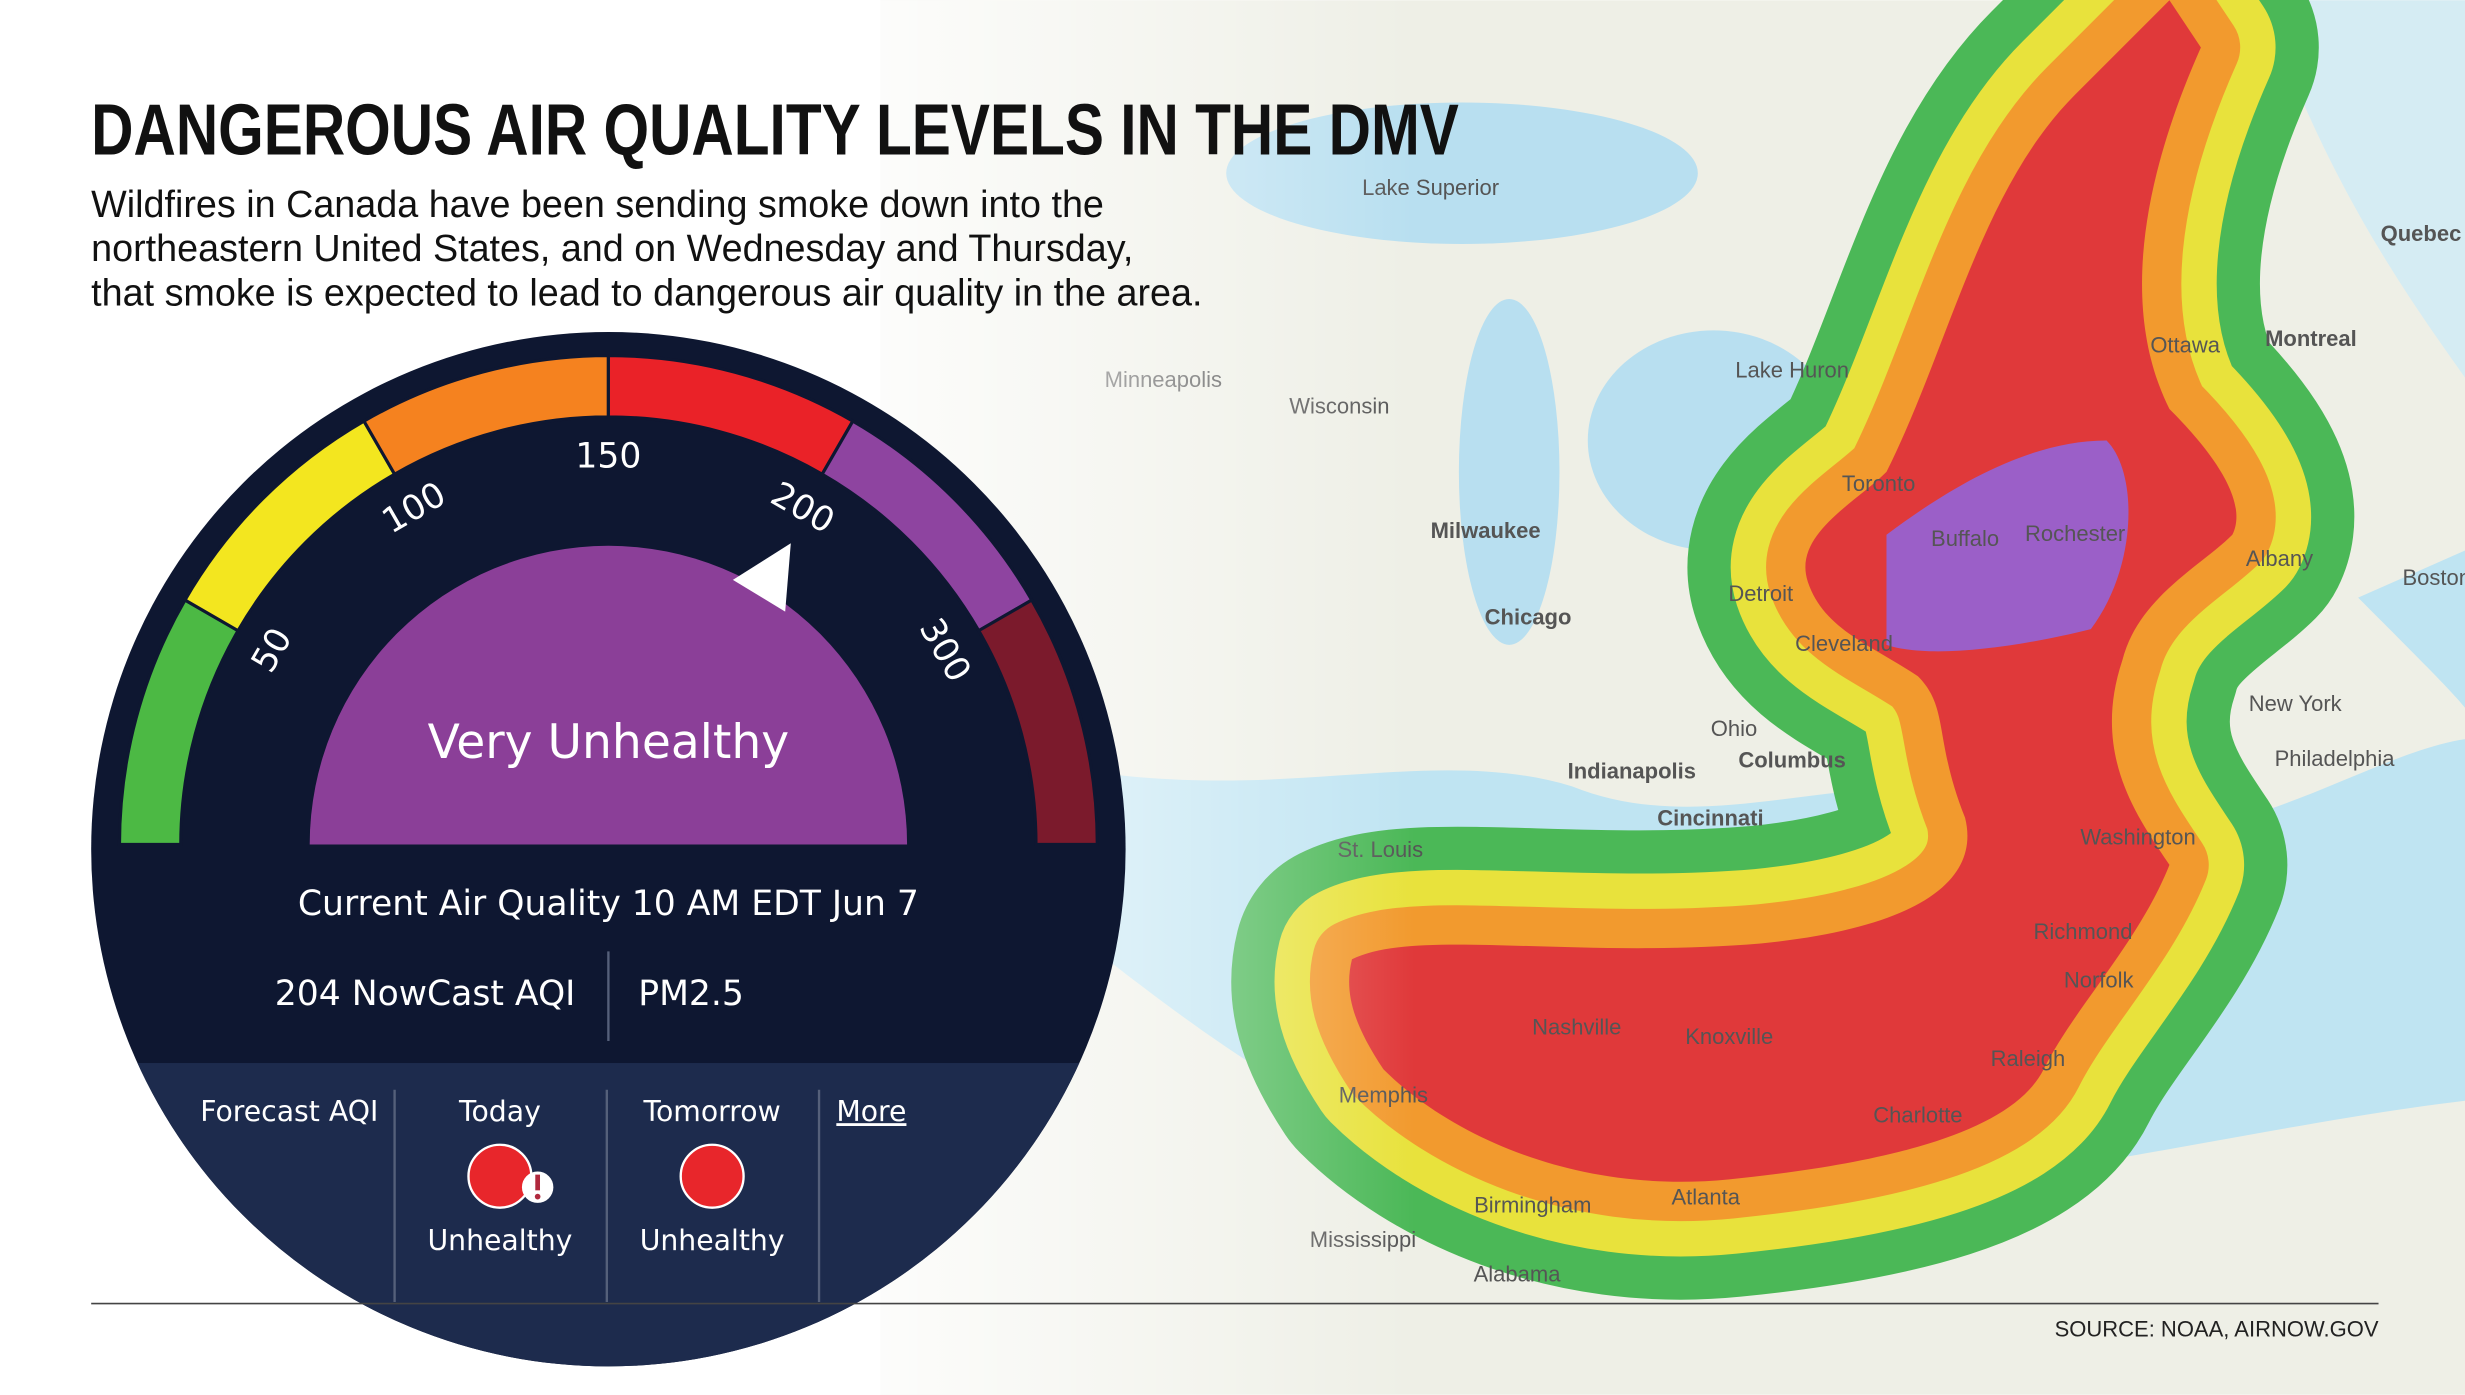 The height and width of the screenshot is (1395, 2465). I want to click on map-label: Ottawa, so click(2185, 344).